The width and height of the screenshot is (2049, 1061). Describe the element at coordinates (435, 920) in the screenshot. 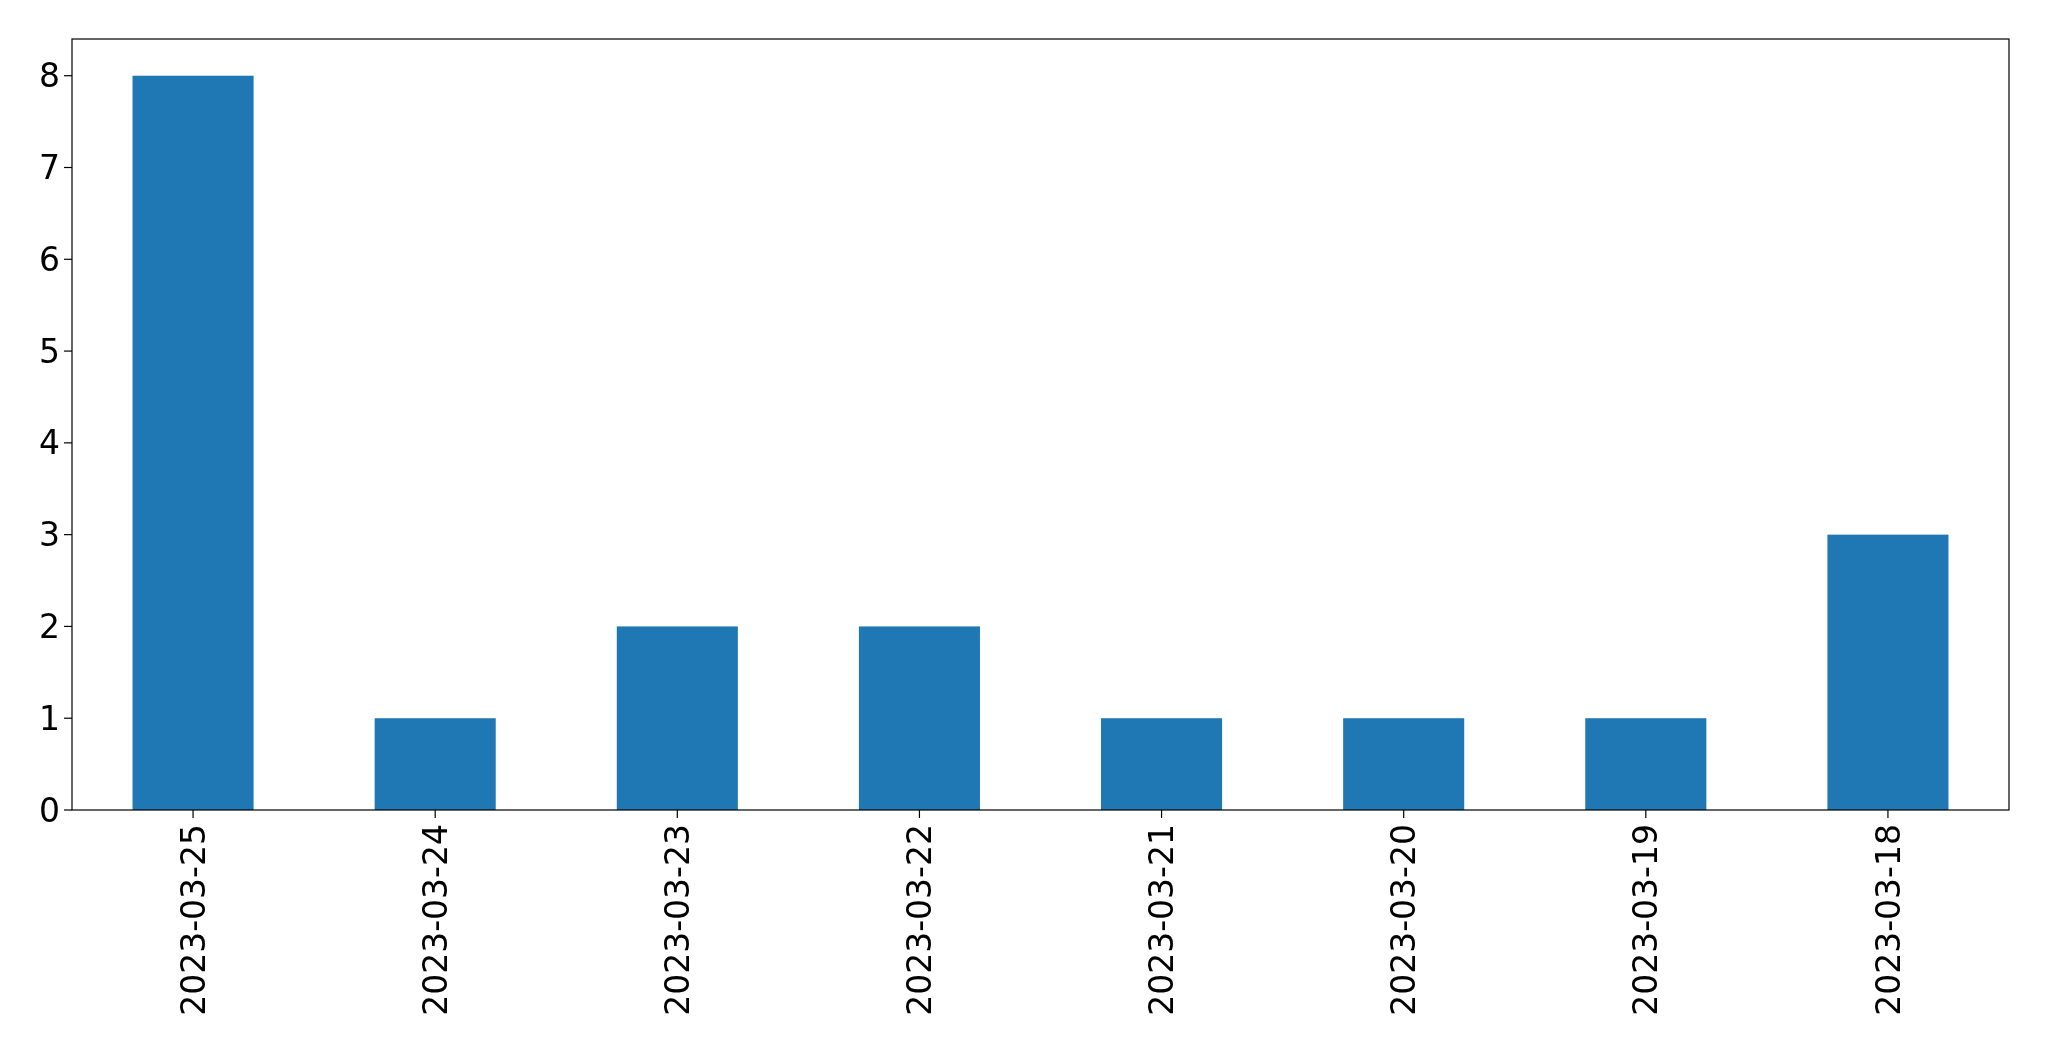

I see `x-tick-label: 2023-03-24` at that location.